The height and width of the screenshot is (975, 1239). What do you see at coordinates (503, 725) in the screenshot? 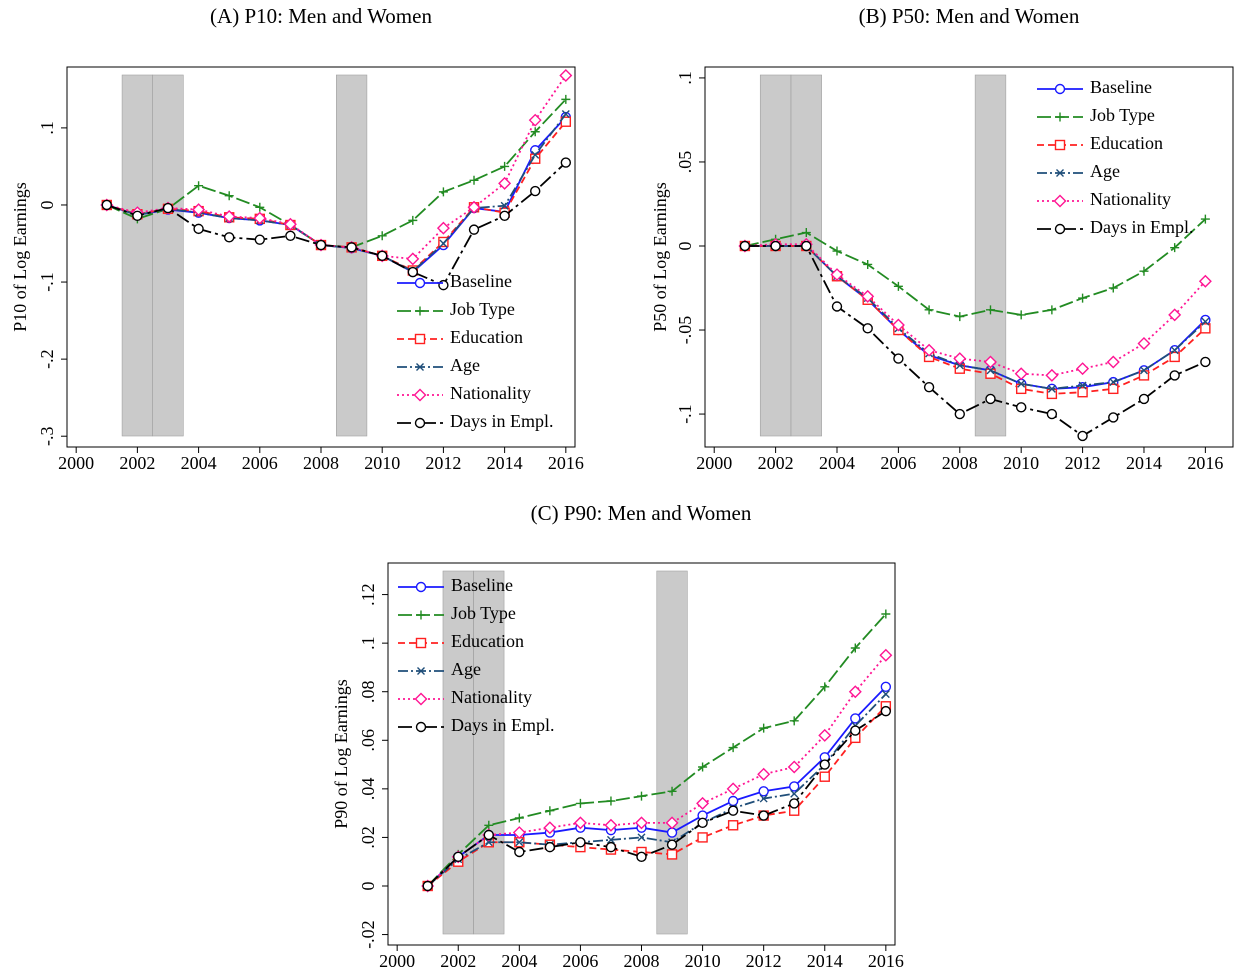
I see `legend-label: Days in Empl.` at bounding box center [503, 725].